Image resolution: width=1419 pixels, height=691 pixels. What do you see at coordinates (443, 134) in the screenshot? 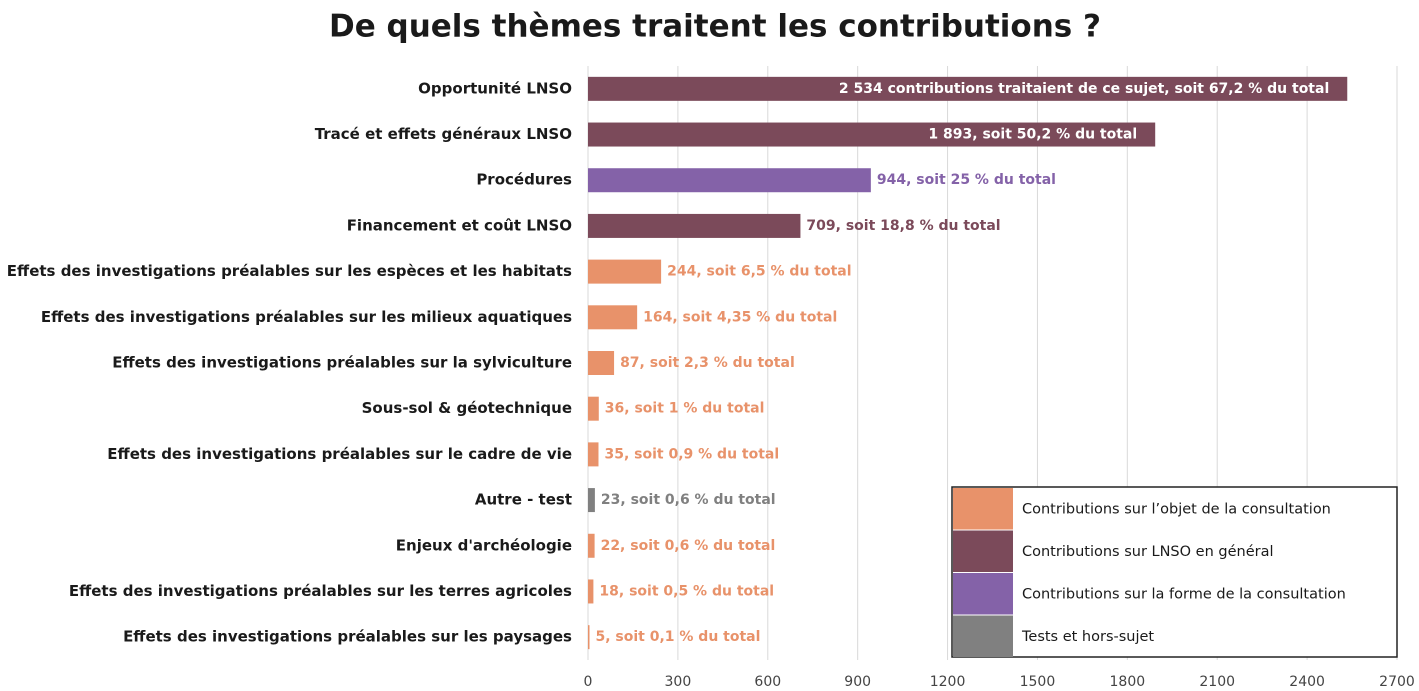
I see `y-tick-label: Tracé et effets généraux LNSO` at bounding box center [443, 134].